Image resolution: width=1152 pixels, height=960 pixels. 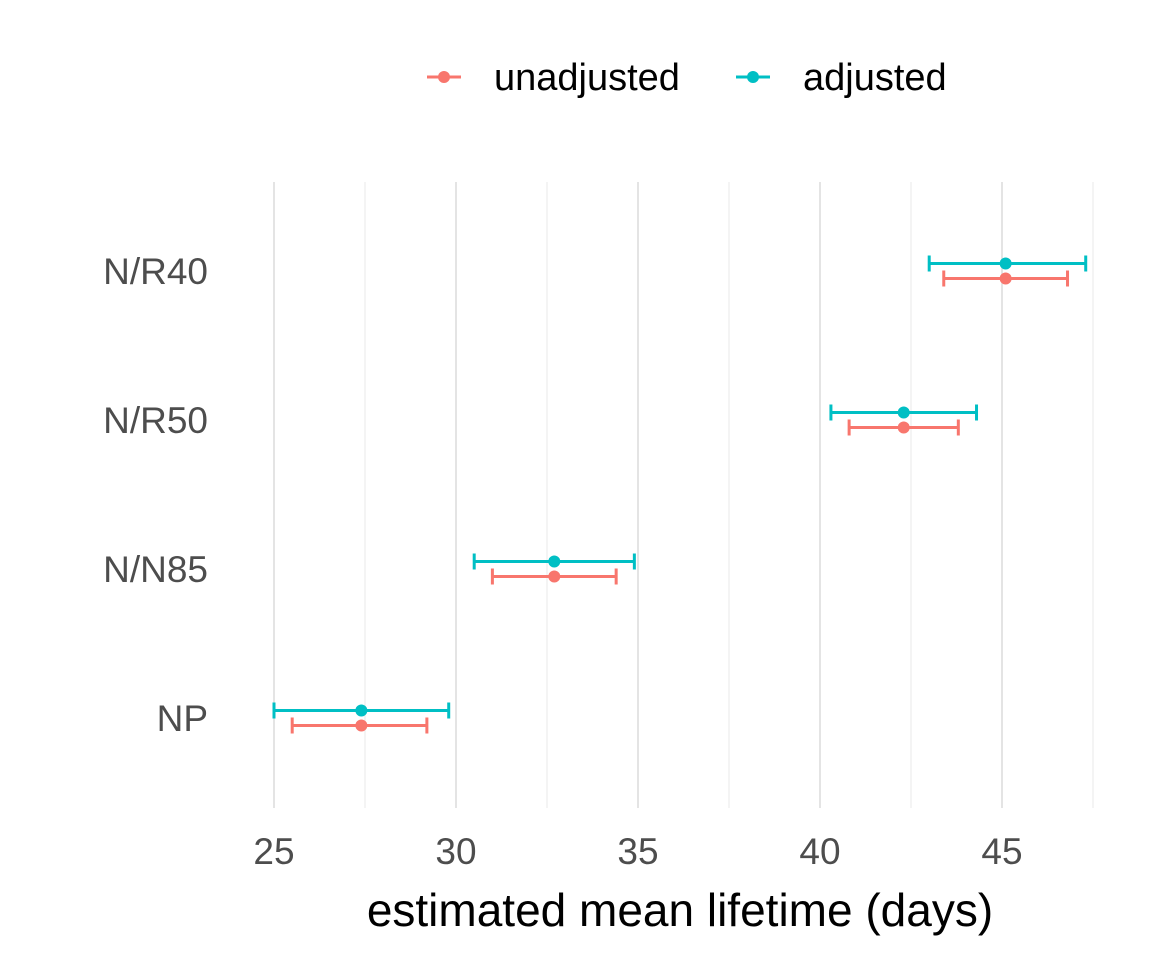 I want to click on x-tick-label: 40, so click(x=819, y=851).